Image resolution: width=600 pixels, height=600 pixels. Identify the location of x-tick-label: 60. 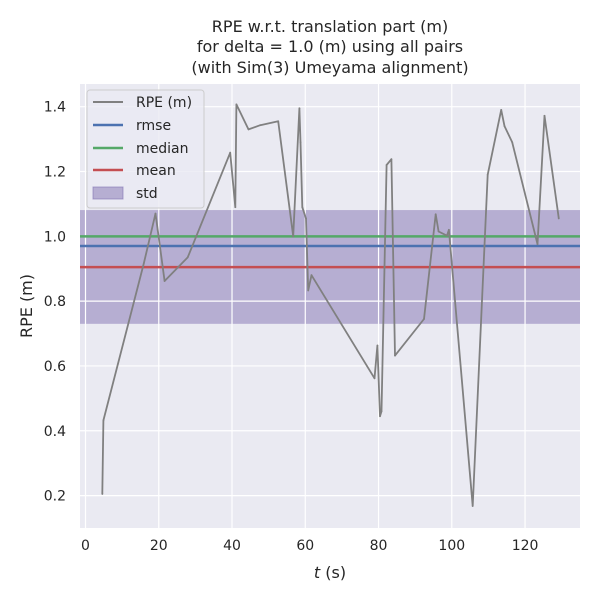
(305, 546).